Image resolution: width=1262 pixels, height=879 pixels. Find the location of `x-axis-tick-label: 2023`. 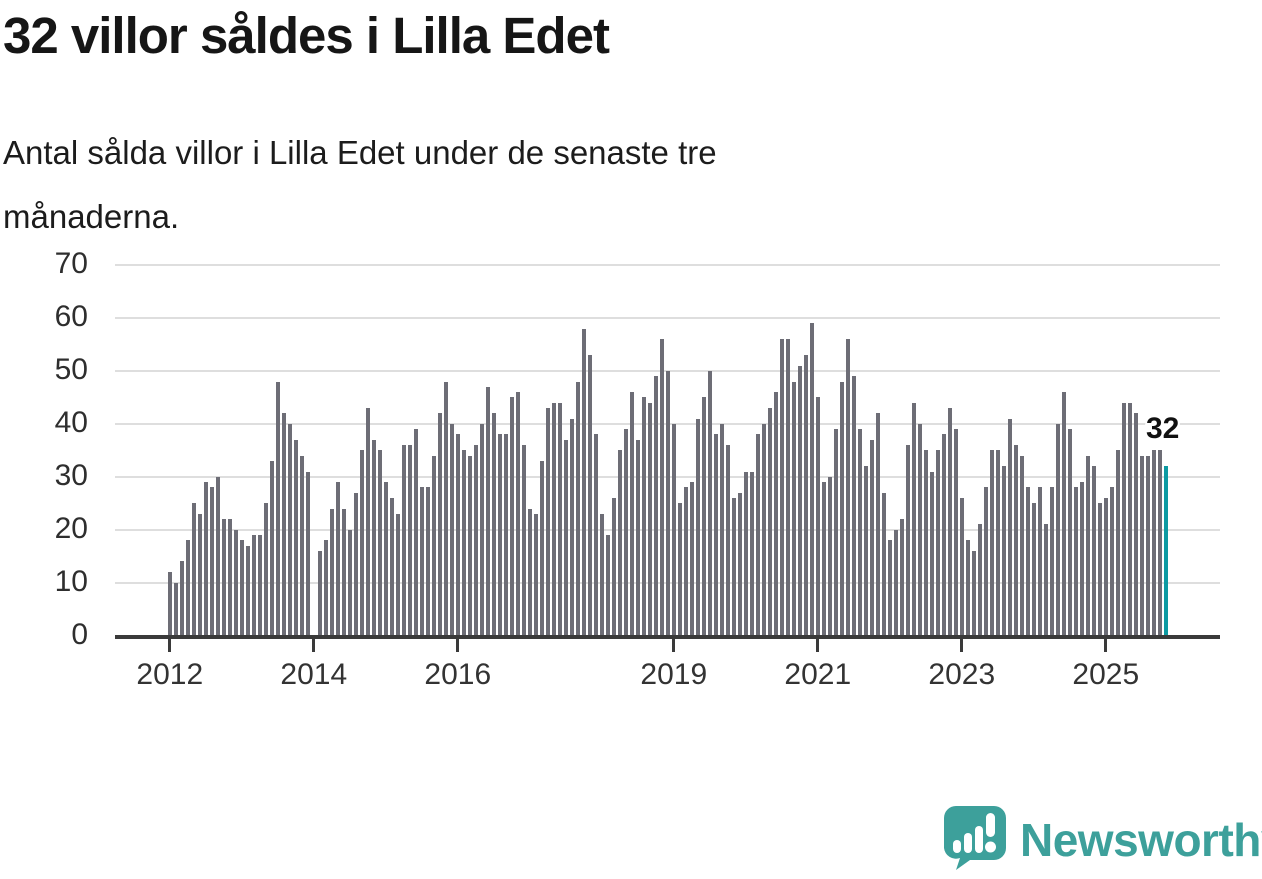

x-axis-tick-label: 2023 is located at coordinates (962, 674).